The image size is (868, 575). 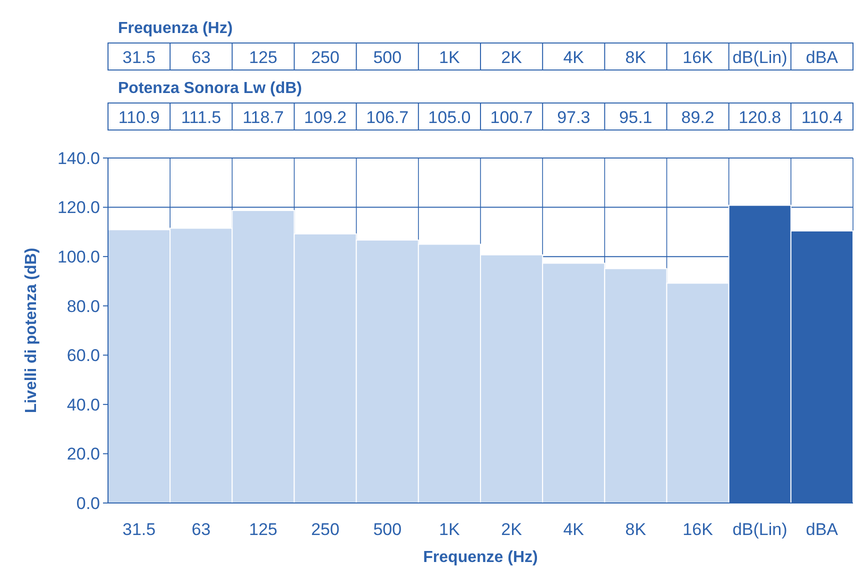 What do you see at coordinates (263, 117) in the screenshot?
I see `data-label: 118.7` at bounding box center [263, 117].